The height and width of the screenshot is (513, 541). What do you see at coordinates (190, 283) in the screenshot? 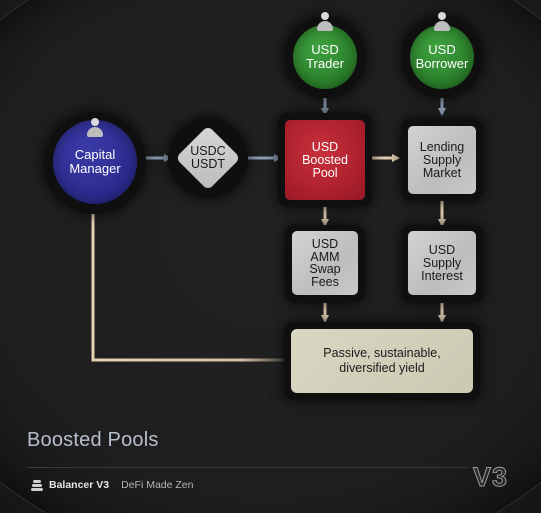
I see `arrow-yield-to-manager` at bounding box center [190, 283].